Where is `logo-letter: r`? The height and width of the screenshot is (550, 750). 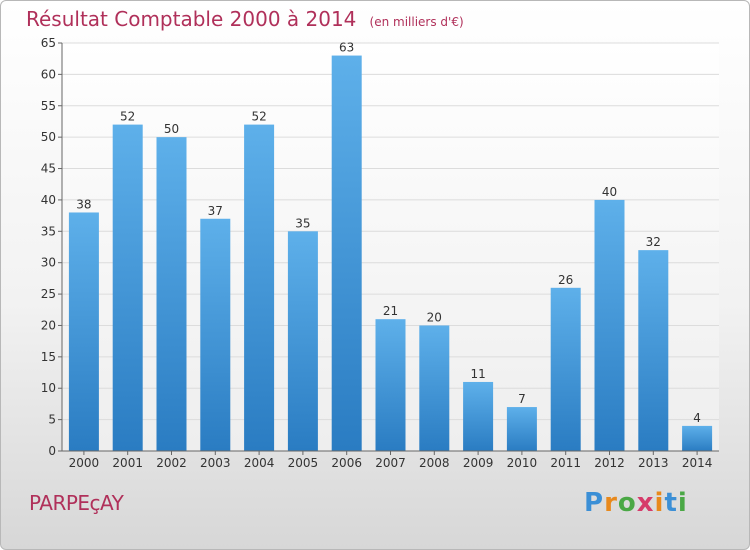
logo-letter: r is located at coordinates (611, 503).